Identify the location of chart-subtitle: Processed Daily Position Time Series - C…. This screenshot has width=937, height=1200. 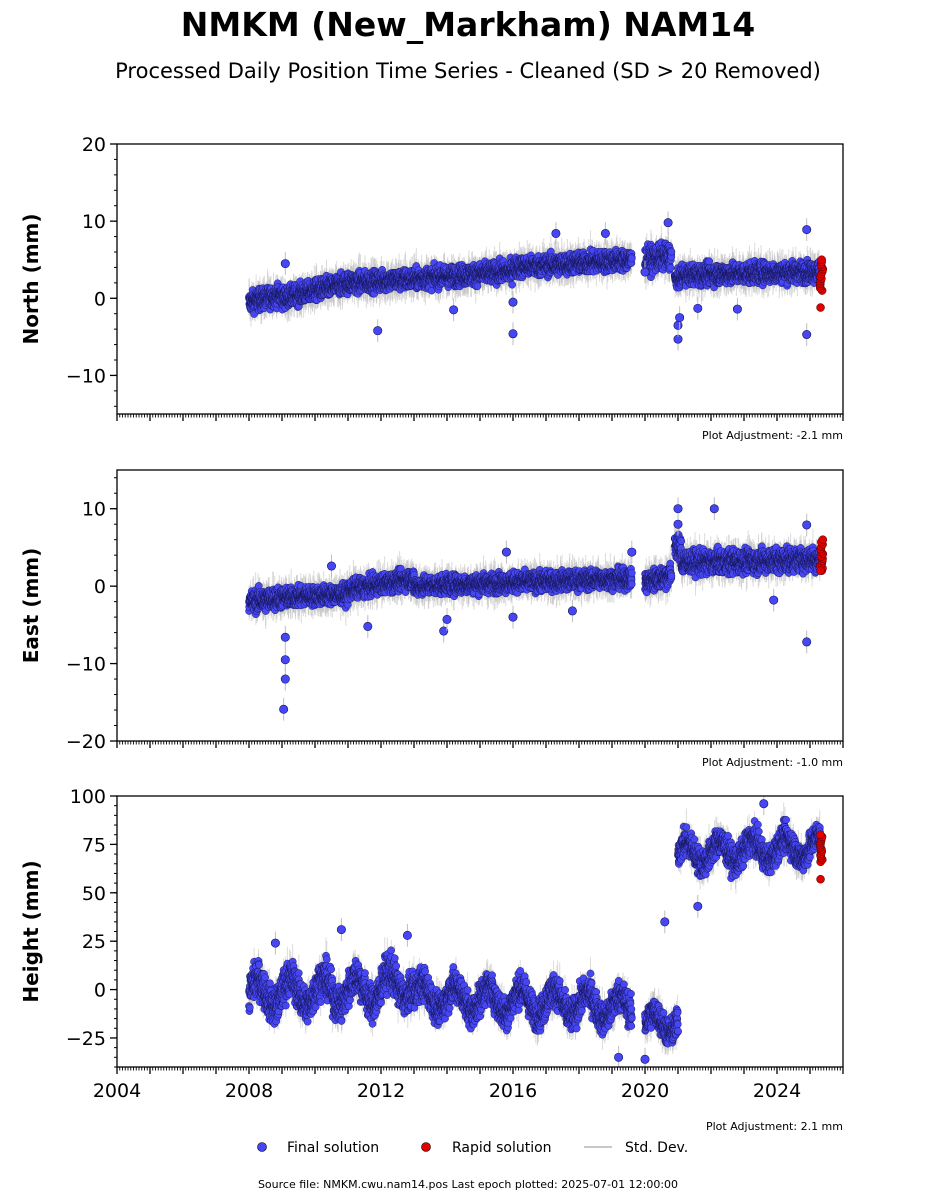
(468, 71).